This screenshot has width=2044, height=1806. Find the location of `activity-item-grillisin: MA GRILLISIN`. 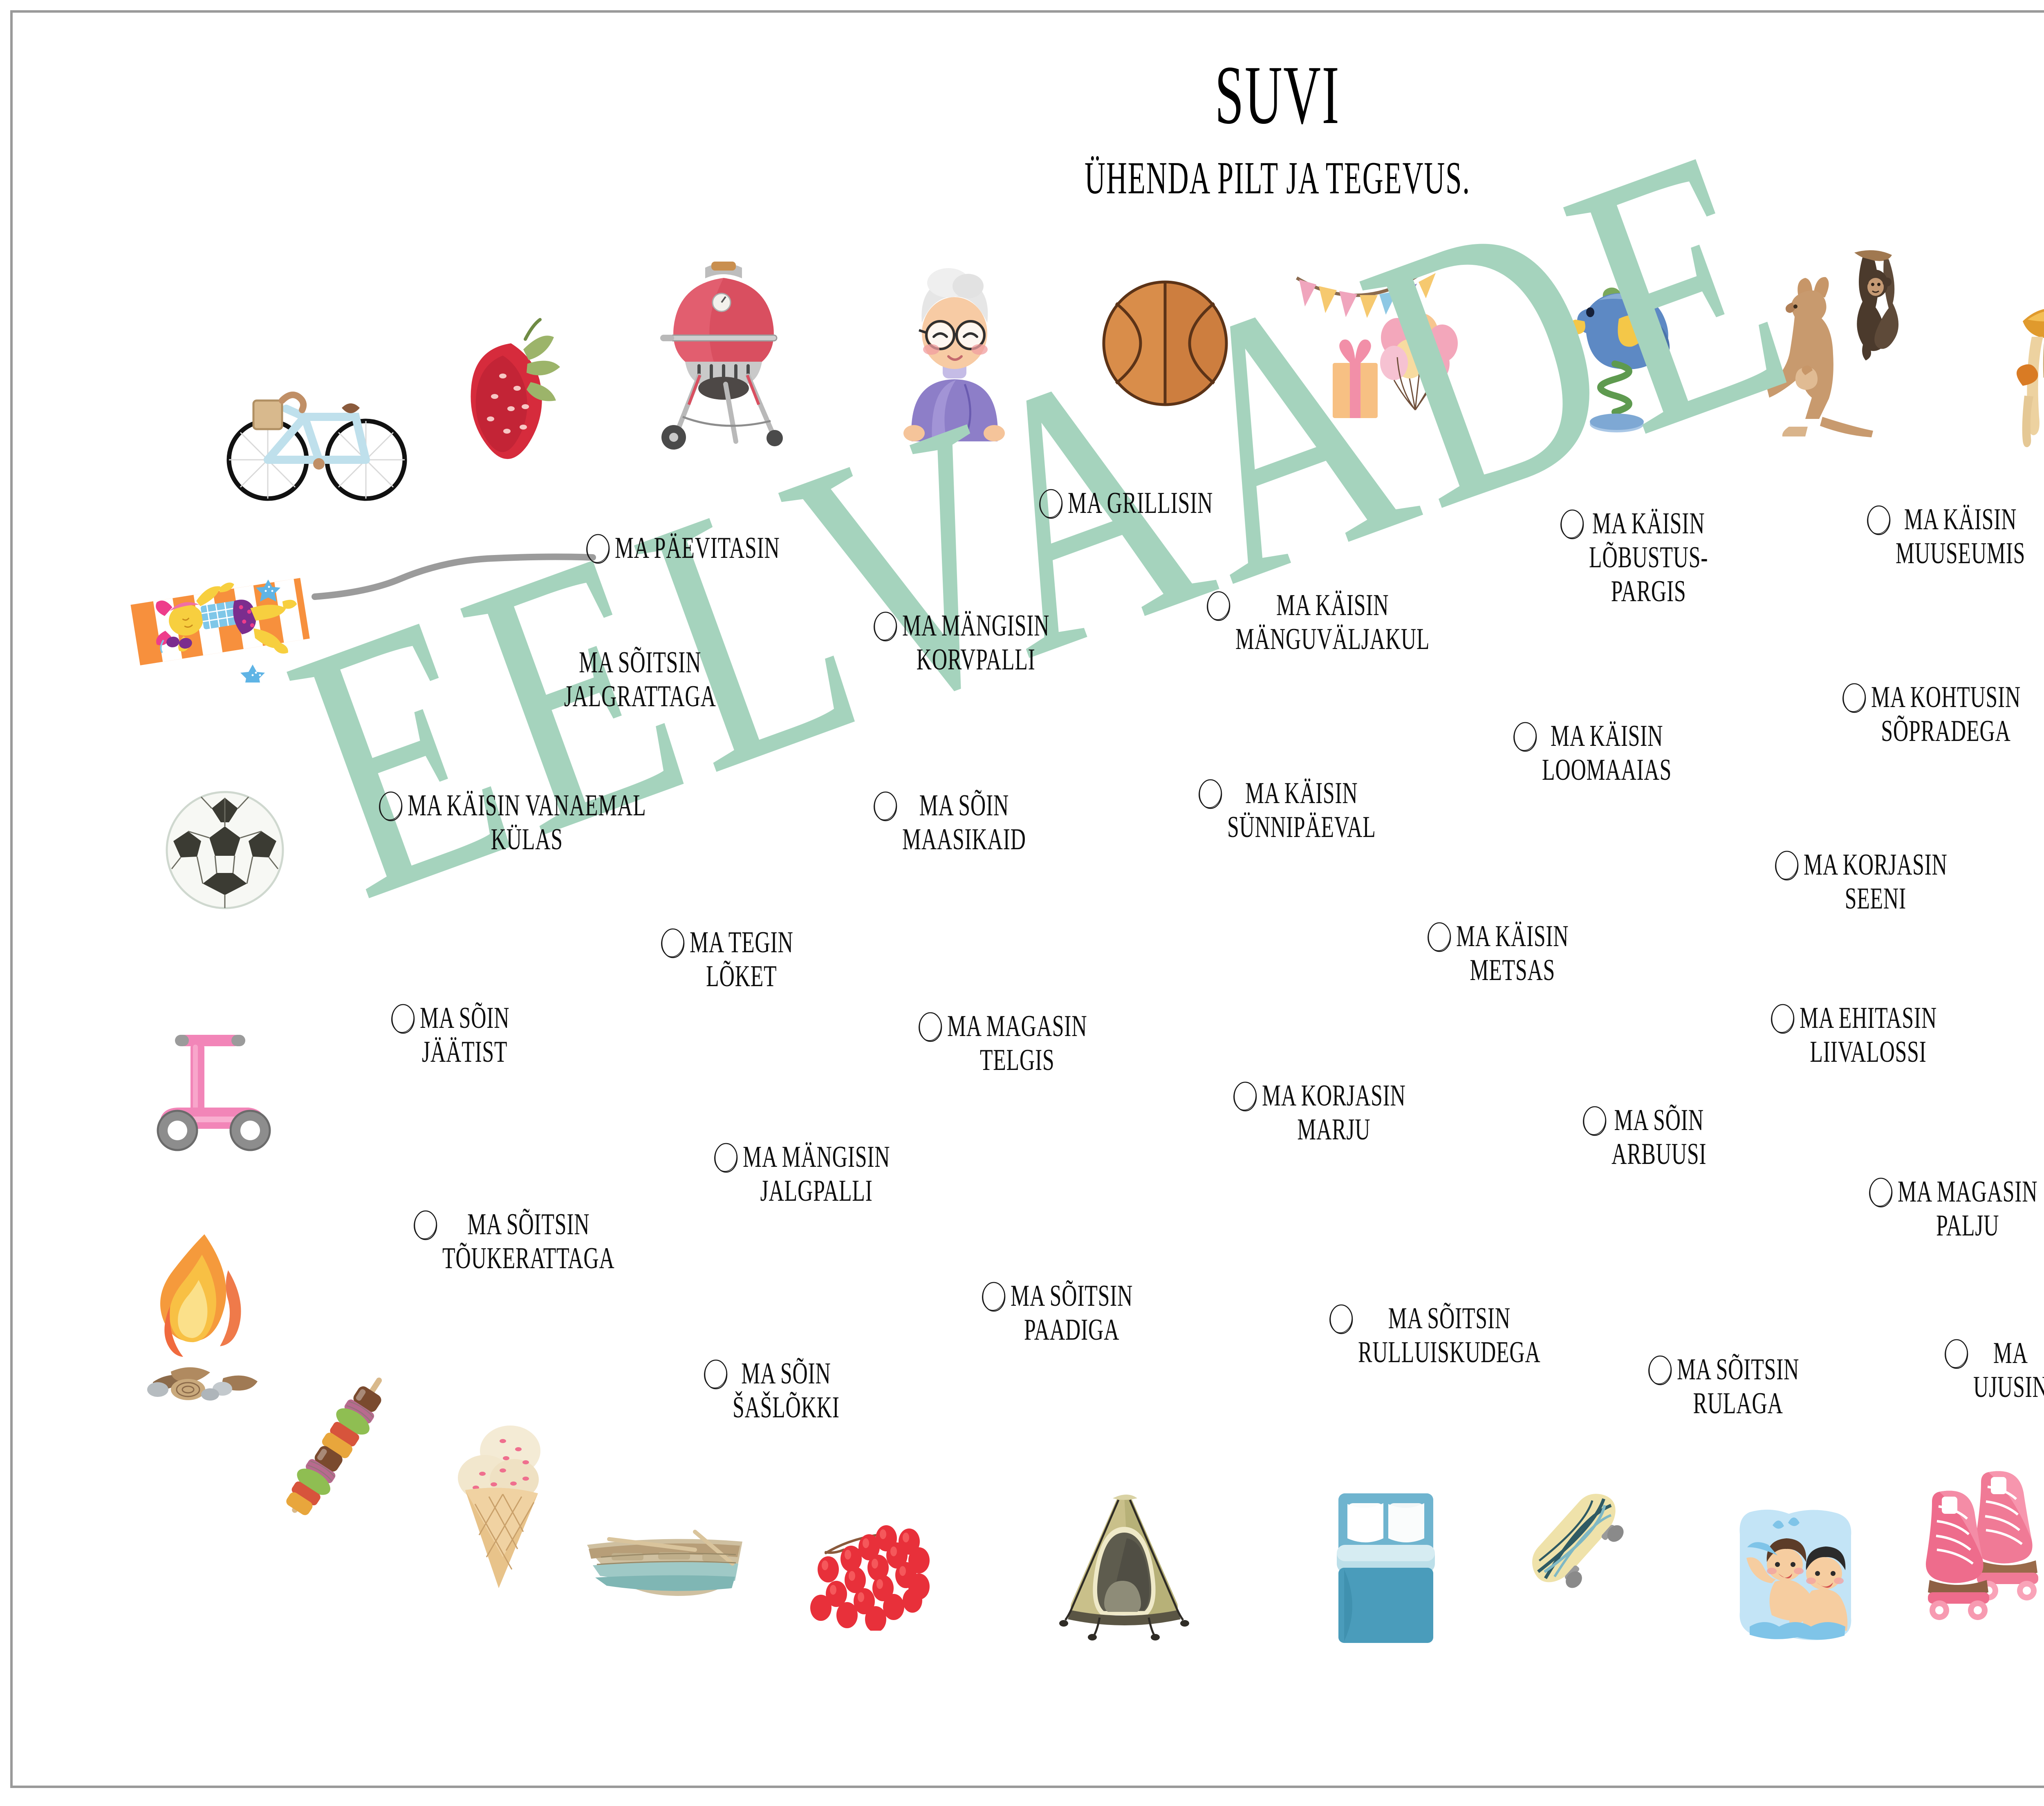

activity-item-grillisin: MA GRILLISIN is located at coordinates (1156, 503).